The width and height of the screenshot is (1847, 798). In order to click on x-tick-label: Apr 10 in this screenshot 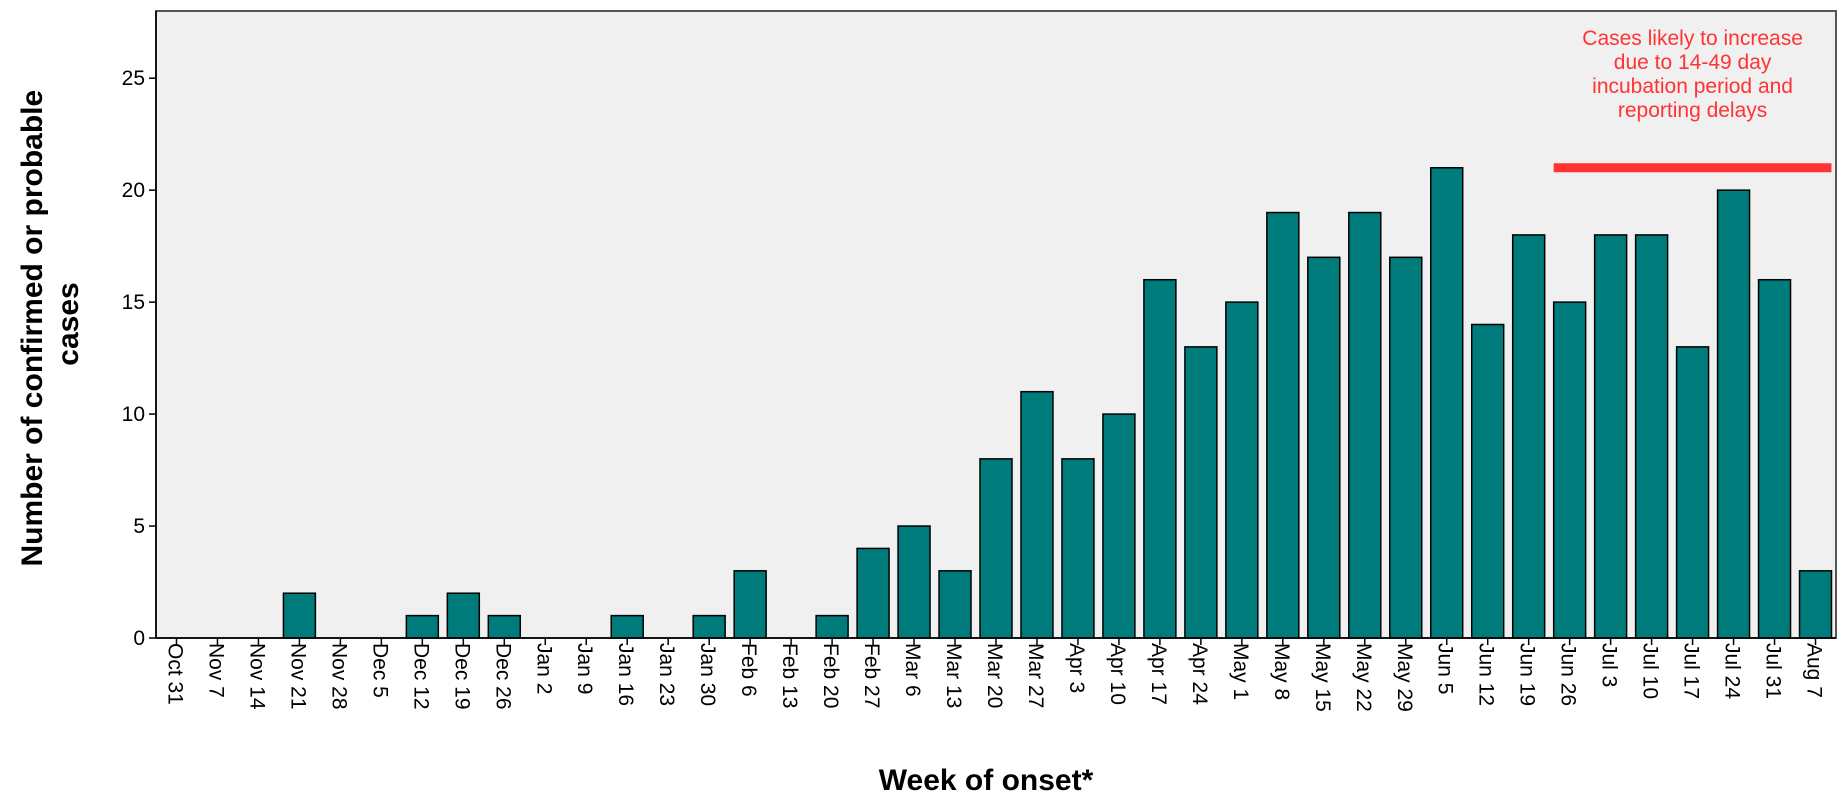, I will do `click(1117, 674)`.